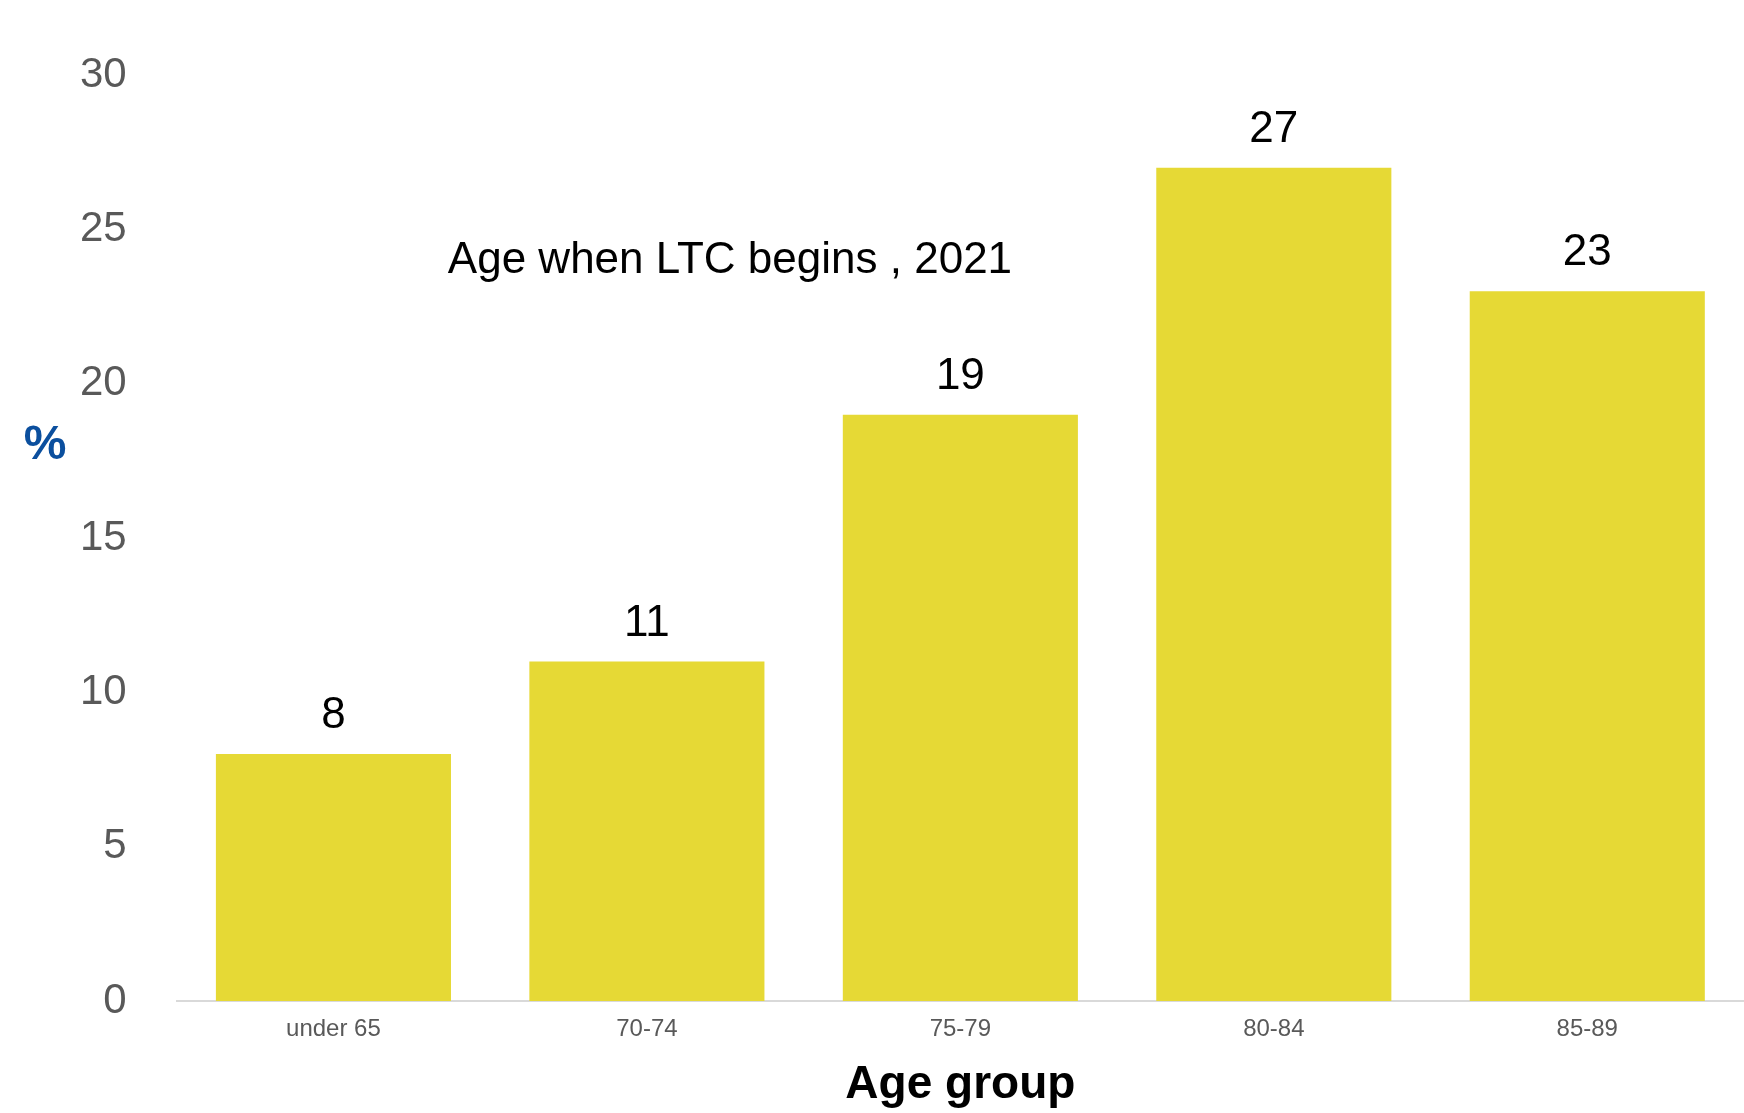  Describe the element at coordinates (333, 1028) in the screenshot. I see `x-tick-label: under 65` at that location.